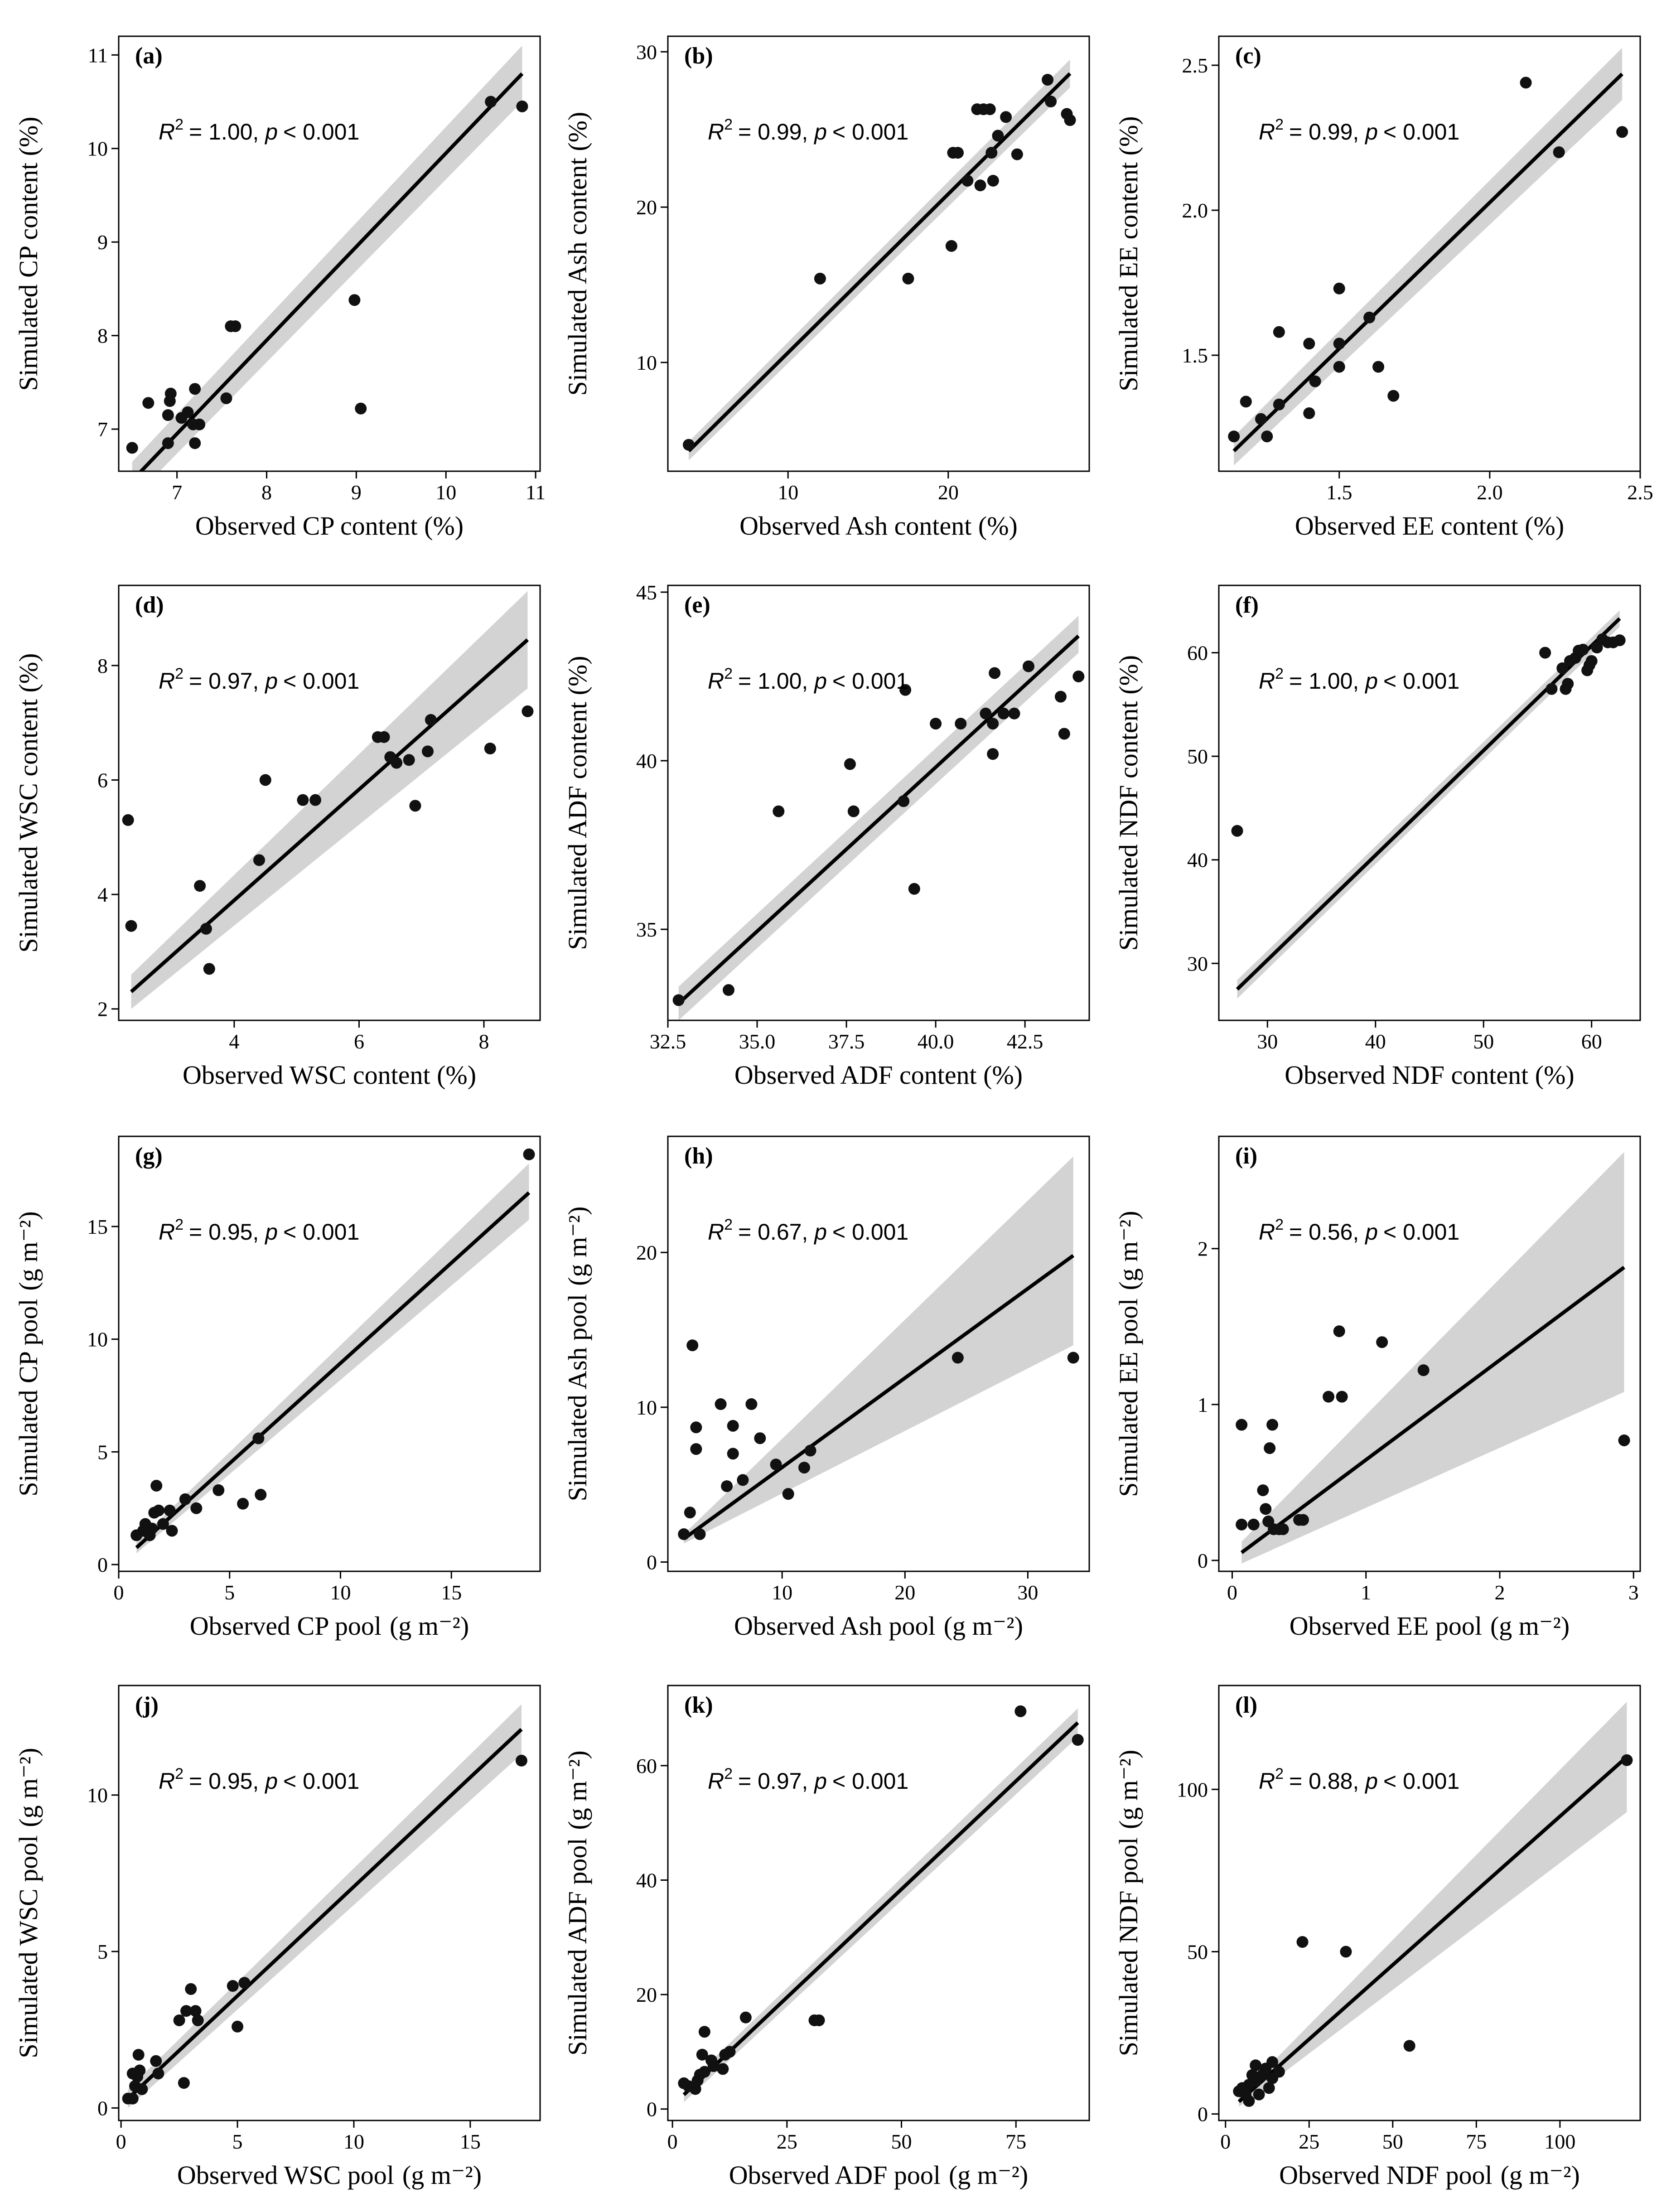  What do you see at coordinates (227, 1232) in the screenshot?
I see `r2-value: = 0.95,` at bounding box center [227, 1232].